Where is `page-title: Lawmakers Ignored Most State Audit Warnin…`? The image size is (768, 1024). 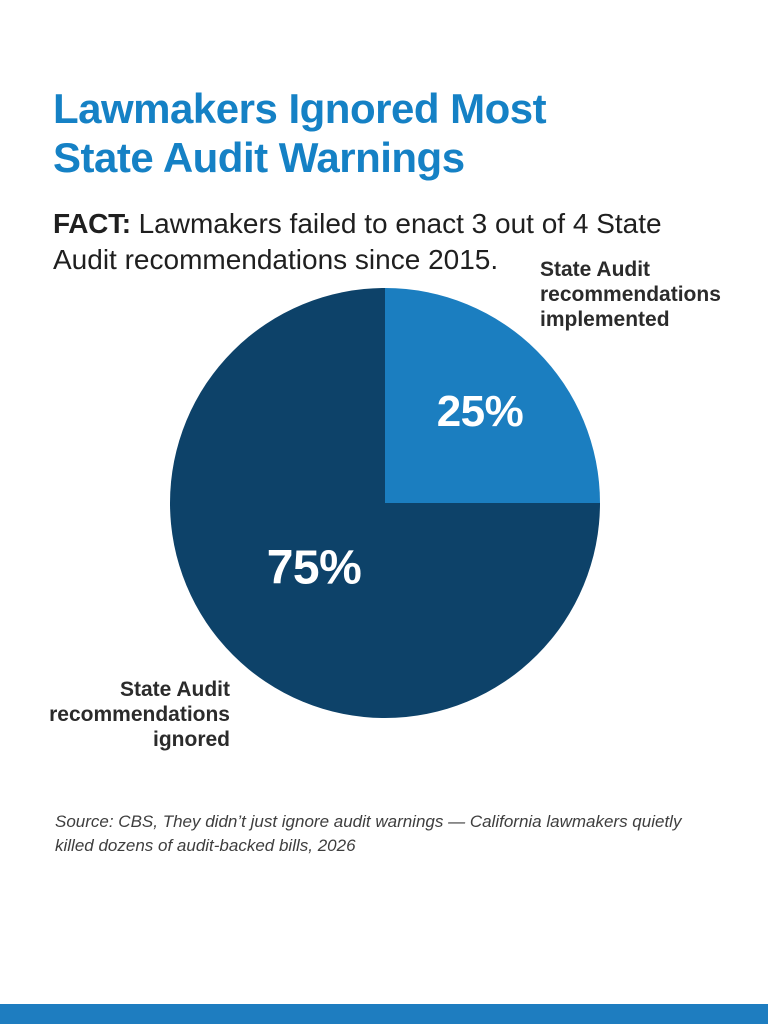 page-title: Lawmakers Ignored Most State Audit Warnin… is located at coordinates (300, 133).